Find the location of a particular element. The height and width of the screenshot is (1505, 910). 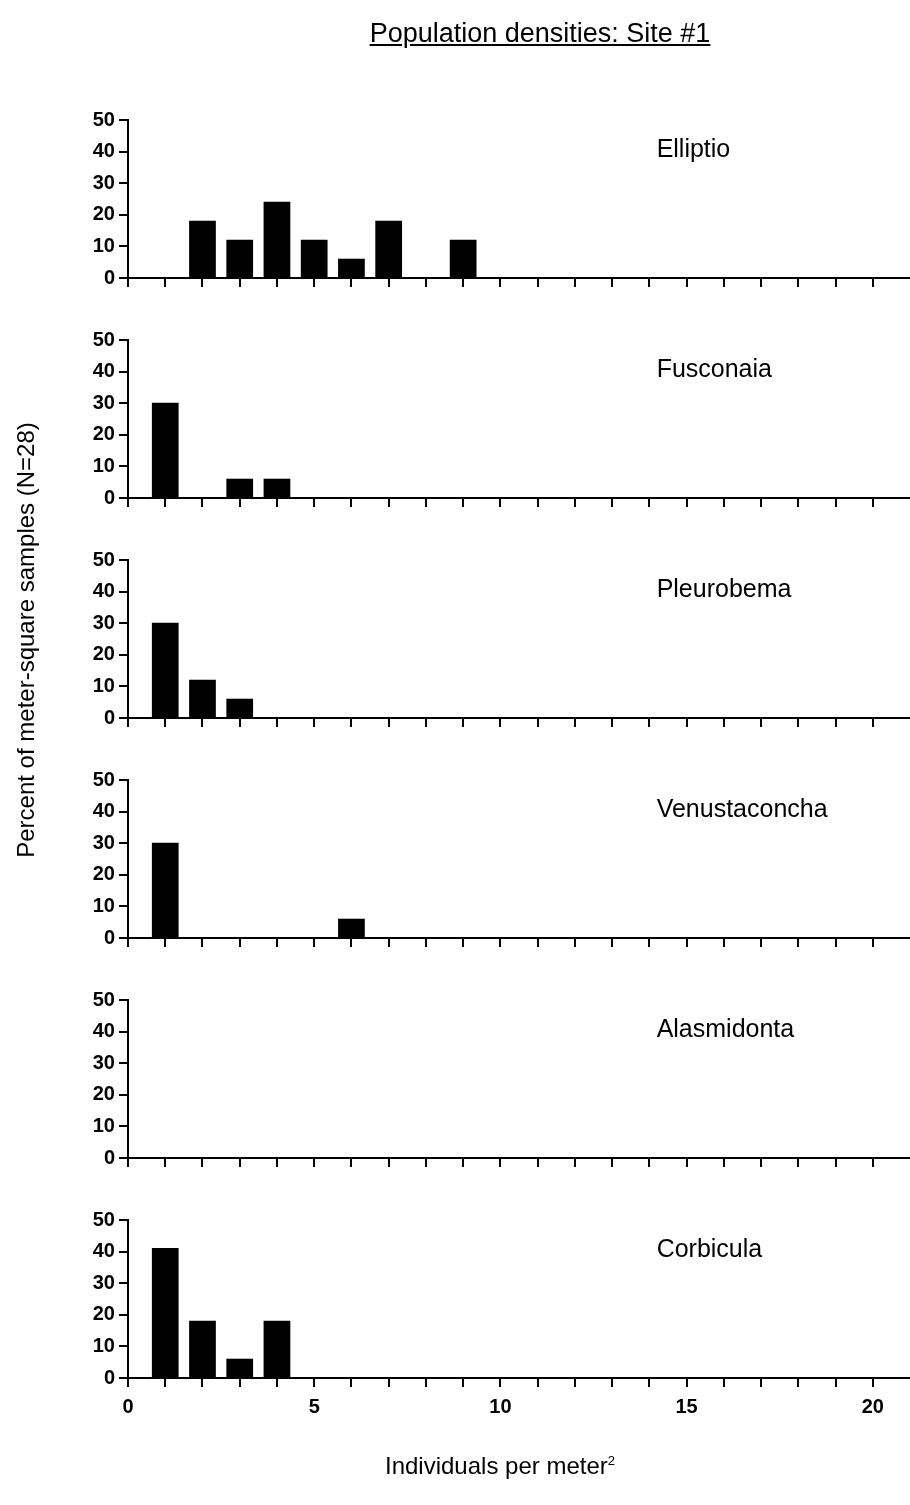

x-tick-label: 10 is located at coordinates (500, 1405).